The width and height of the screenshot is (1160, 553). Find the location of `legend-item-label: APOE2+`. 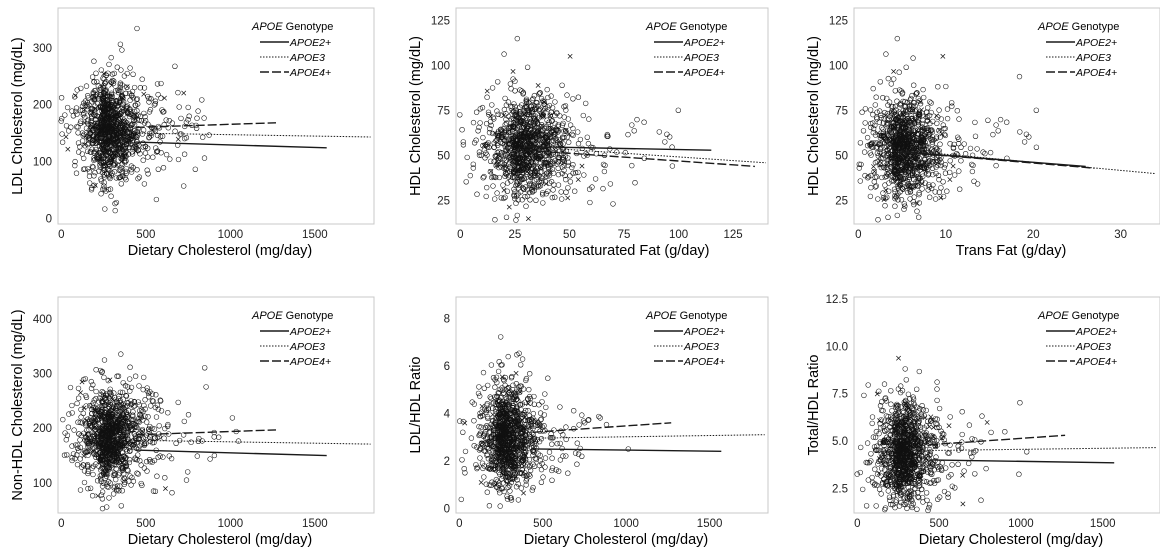

legend-item-label: APOE2+ is located at coordinates (1096, 43).